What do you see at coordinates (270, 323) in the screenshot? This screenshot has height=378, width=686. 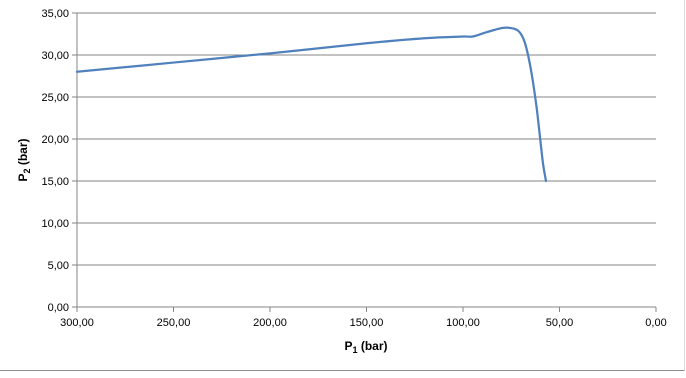 I see `x-tick-label: 200,00` at bounding box center [270, 323].